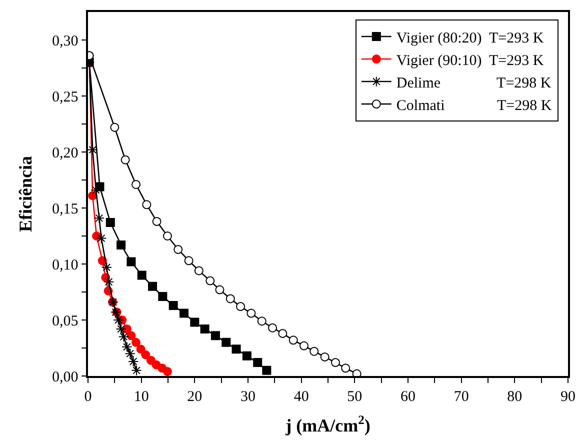 The height and width of the screenshot is (447, 586). What do you see at coordinates (301, 396) in the screenshot?
I see `x-tick-label: 40` at bounding box center [301, 396].